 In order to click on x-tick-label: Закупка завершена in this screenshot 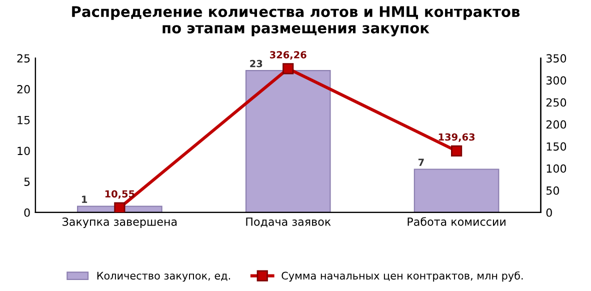, I will do `click(119, 222)`.